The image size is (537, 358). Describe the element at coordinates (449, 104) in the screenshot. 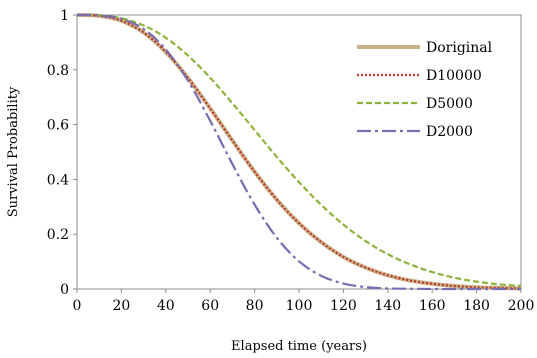

I see `legend-label: D5000` at that location.